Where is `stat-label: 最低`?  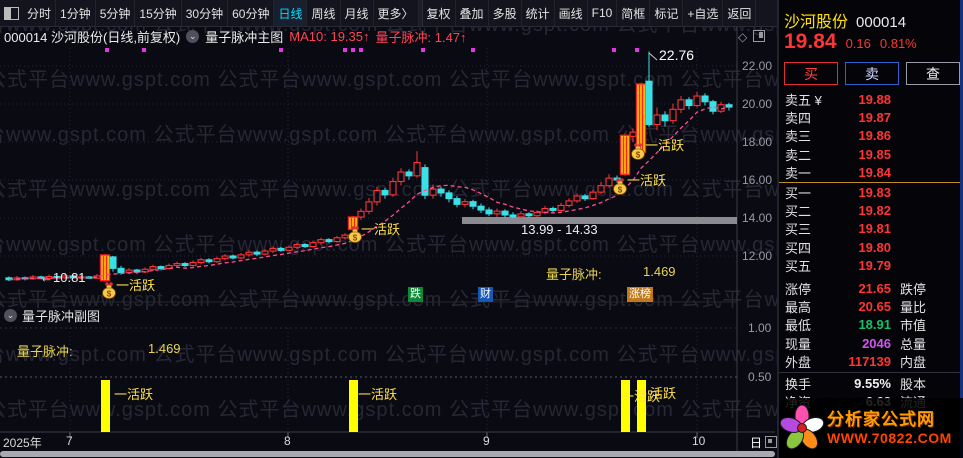
stat-label: 最低 is located at coordinates (798, 326).